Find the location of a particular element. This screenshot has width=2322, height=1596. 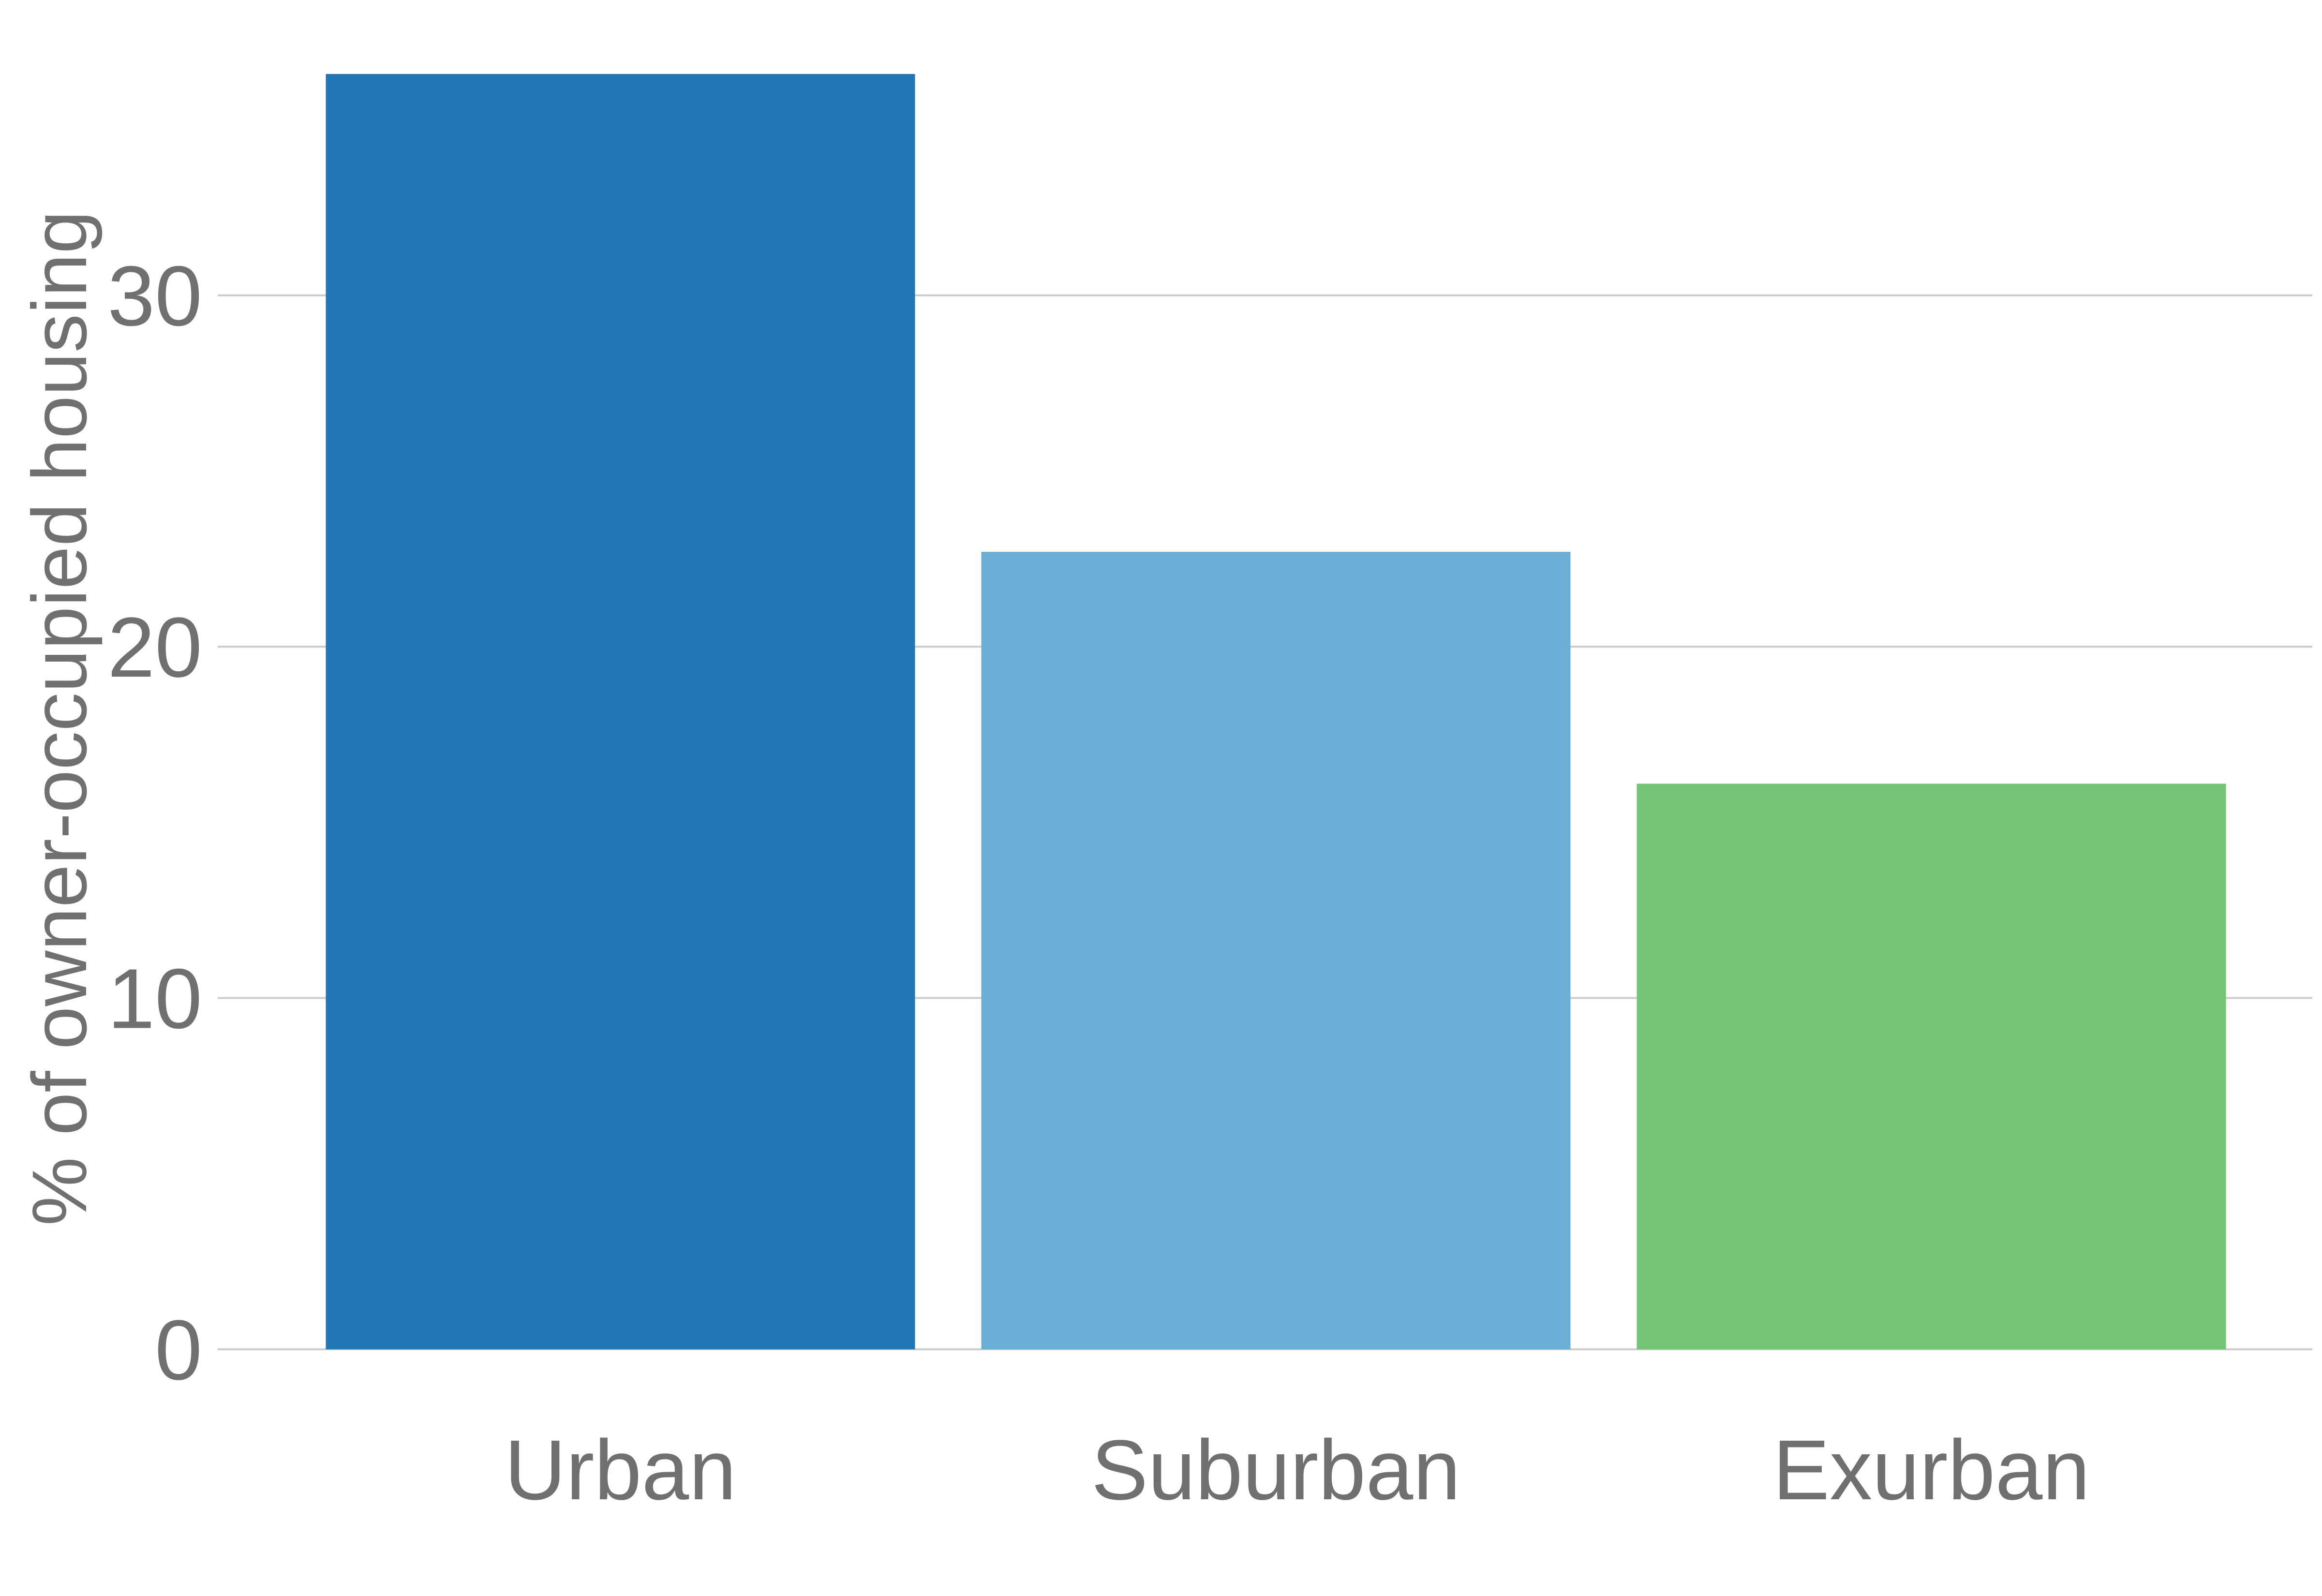

bar-suburban is located at coordinates (1276, 950).